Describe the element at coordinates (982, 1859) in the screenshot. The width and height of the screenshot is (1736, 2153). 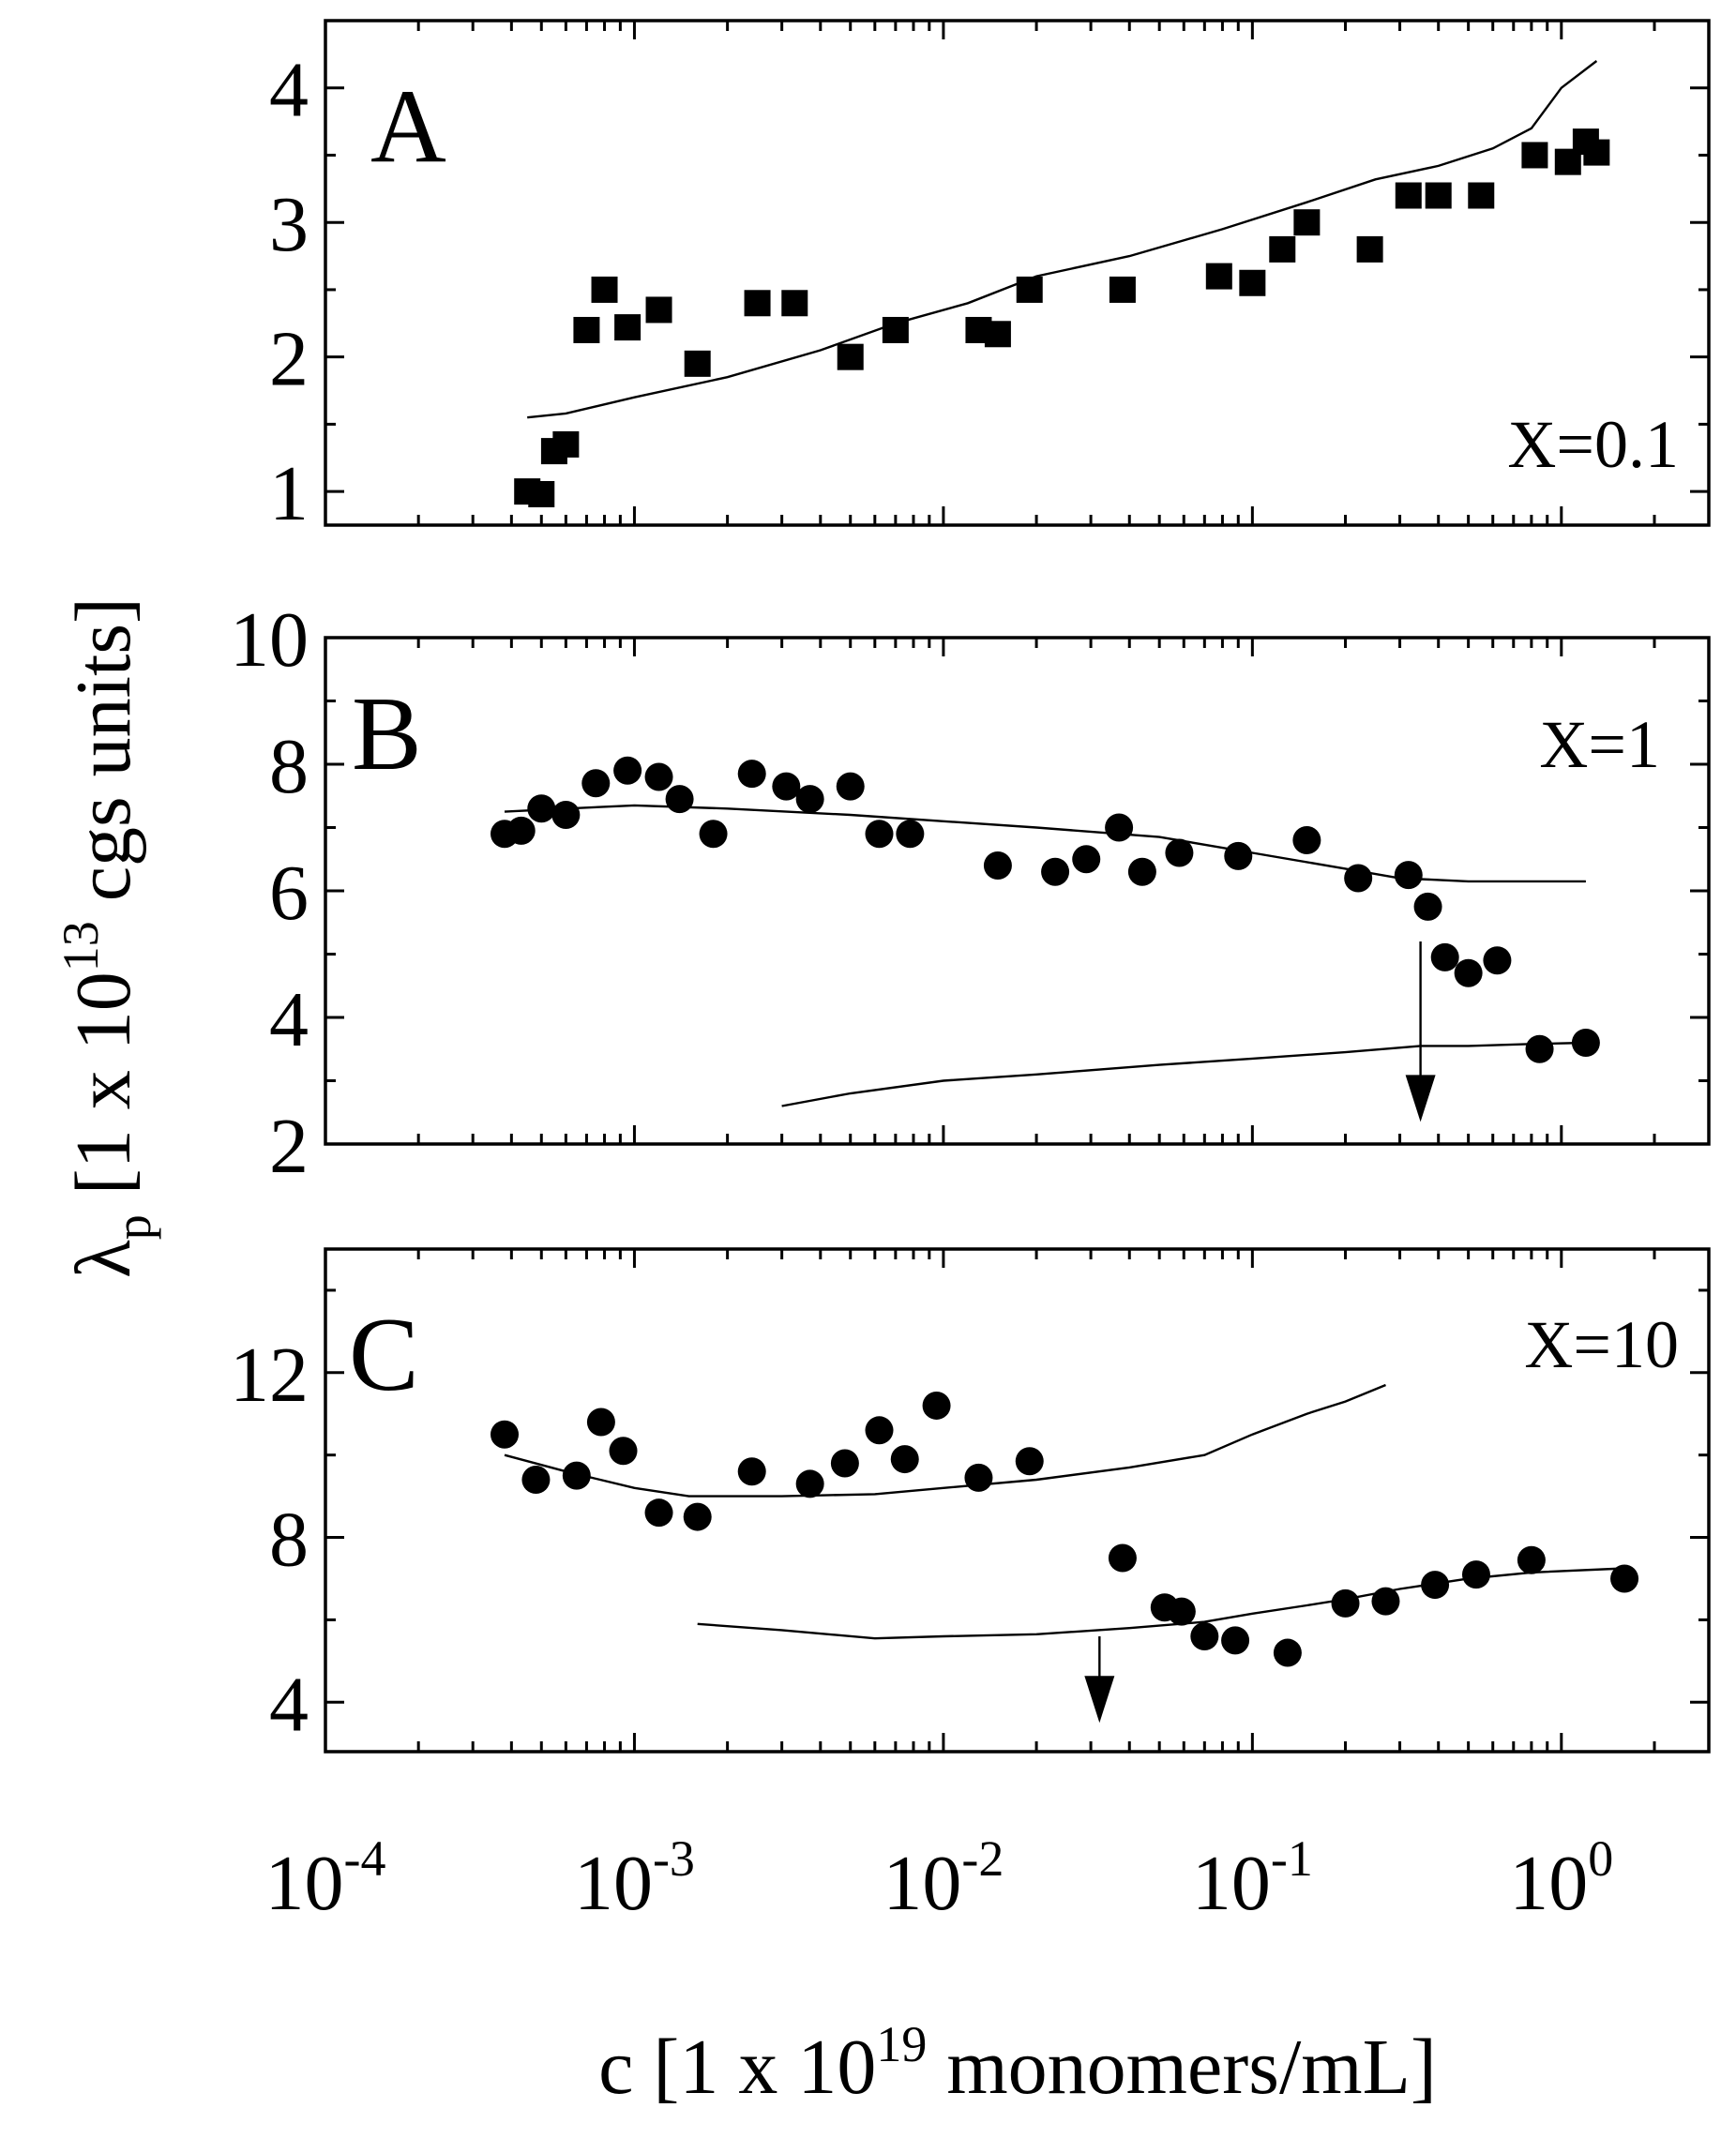
I see `x-tick-label-exp: -2` at that location.